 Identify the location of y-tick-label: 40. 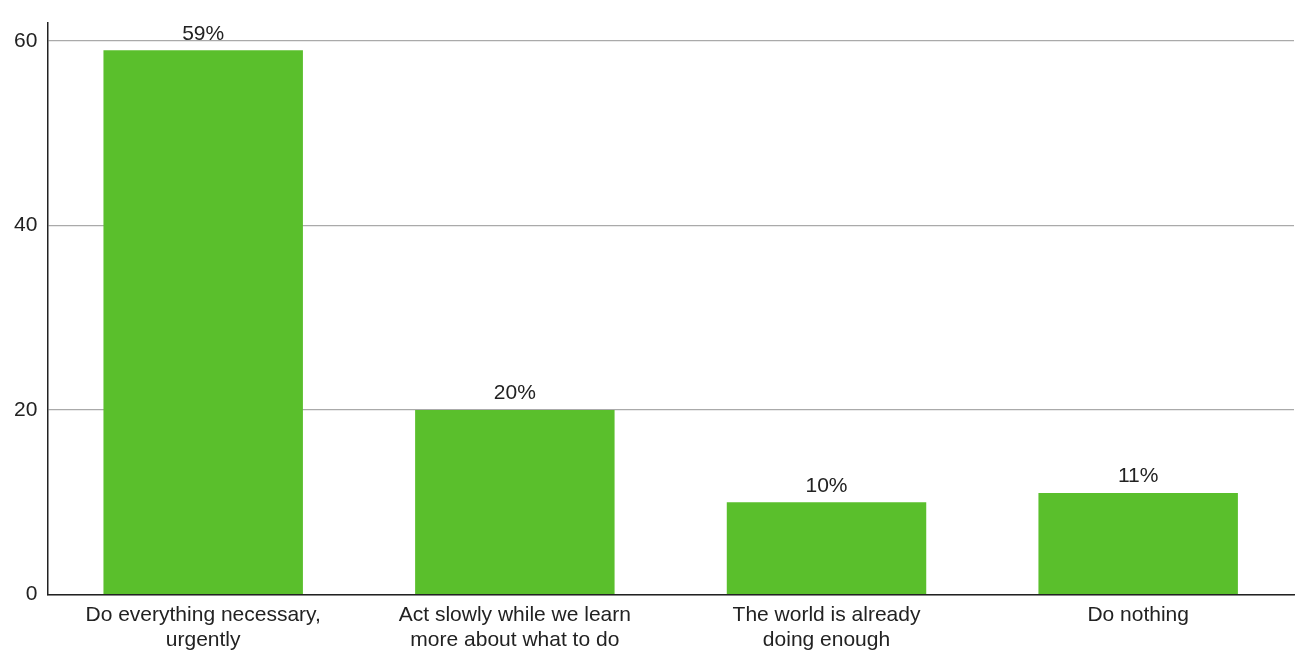
(26, 224).